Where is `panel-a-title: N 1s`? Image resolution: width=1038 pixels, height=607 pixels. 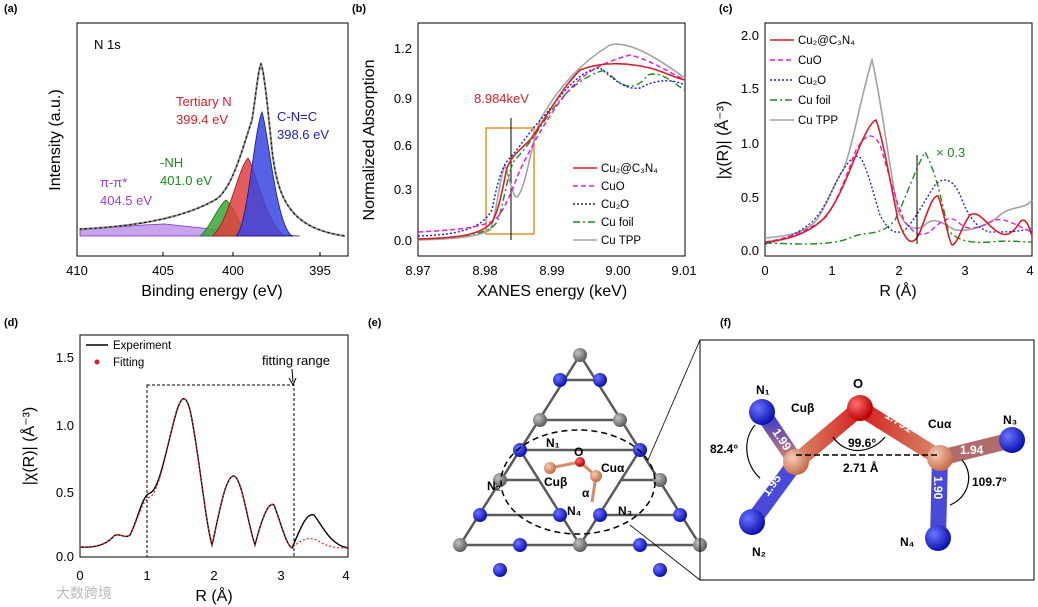 panel-a-title: N 1s is located at coordinates (107, 44).